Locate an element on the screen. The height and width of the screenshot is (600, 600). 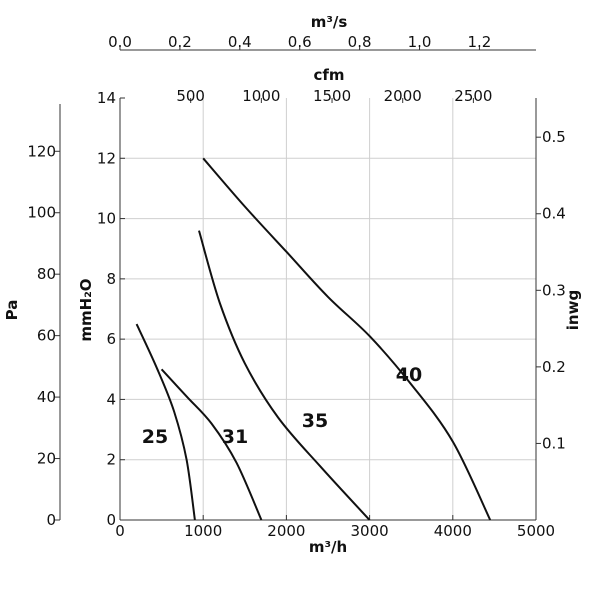
cfm-axis-title: cfm is located at coordinates (328, 75).